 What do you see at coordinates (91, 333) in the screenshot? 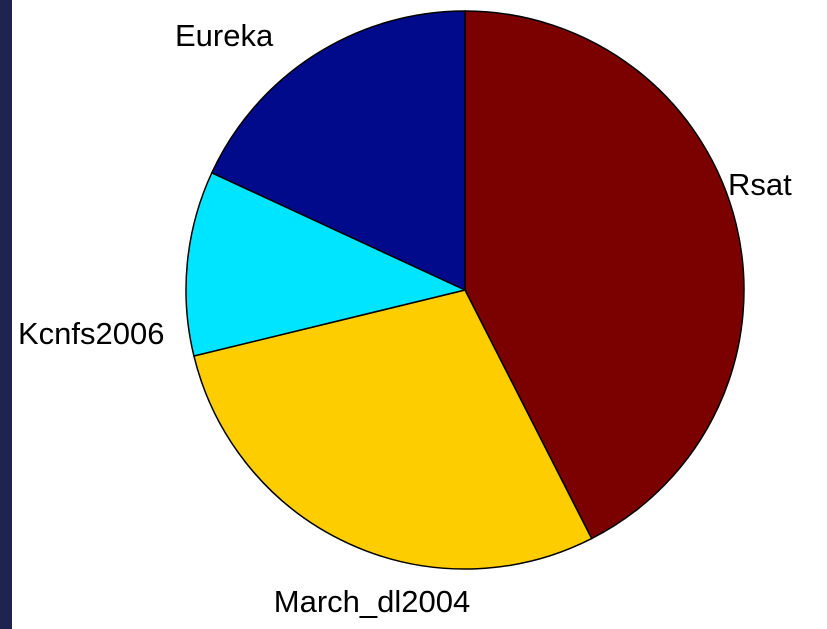
I see `slice-label-kcnfs2006: Kcnfs2006` at bounding box center [91, 333].